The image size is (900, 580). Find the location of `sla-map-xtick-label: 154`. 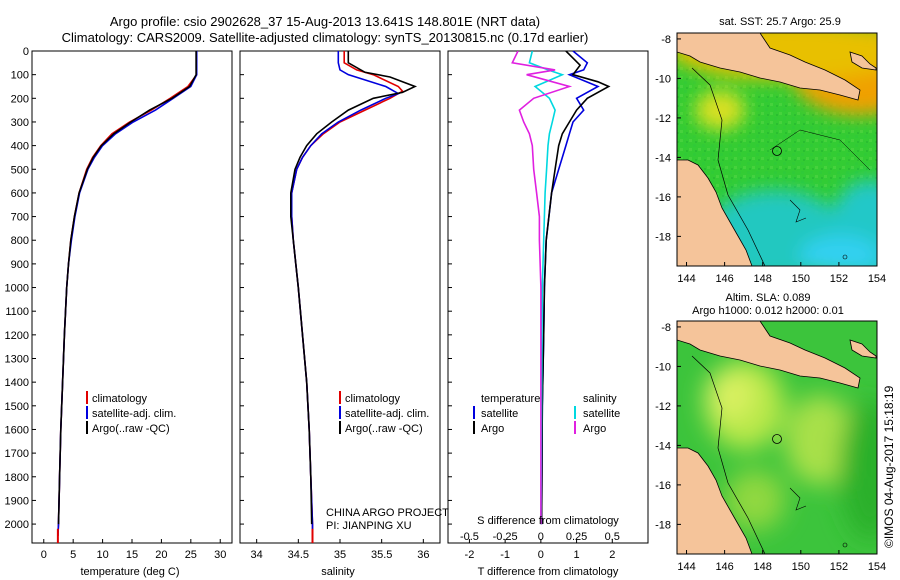

sla-map-xtick-label: 154 is located at coordinates (877, 567).